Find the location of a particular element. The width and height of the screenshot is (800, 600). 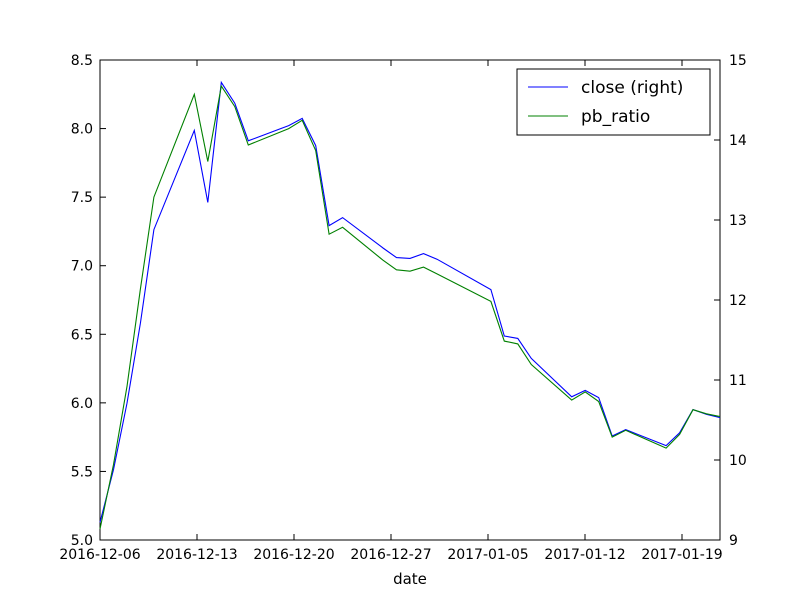

x-tick-label: 2016-12-13 is located at coordinates (196, 555).